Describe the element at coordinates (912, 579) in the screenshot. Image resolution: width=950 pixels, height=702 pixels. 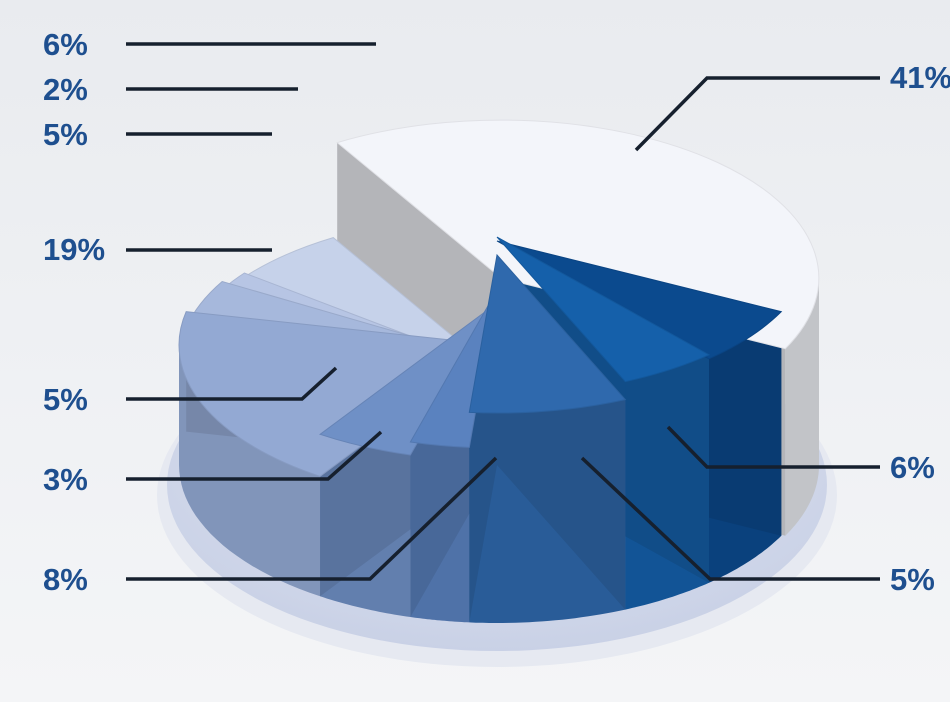
I see `slice-label-2: 5%` at that location.